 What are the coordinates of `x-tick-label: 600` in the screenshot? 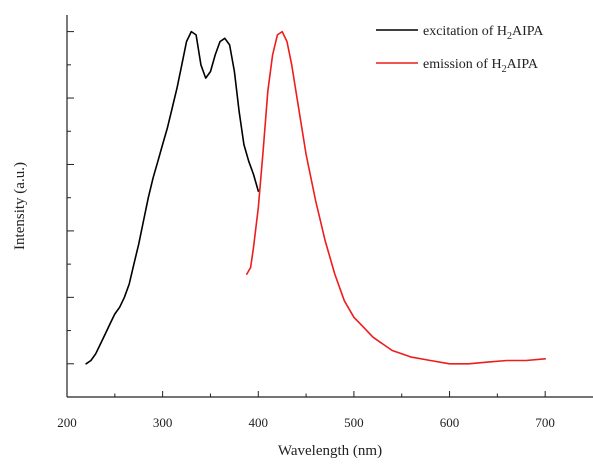 It's located at (450, 422).